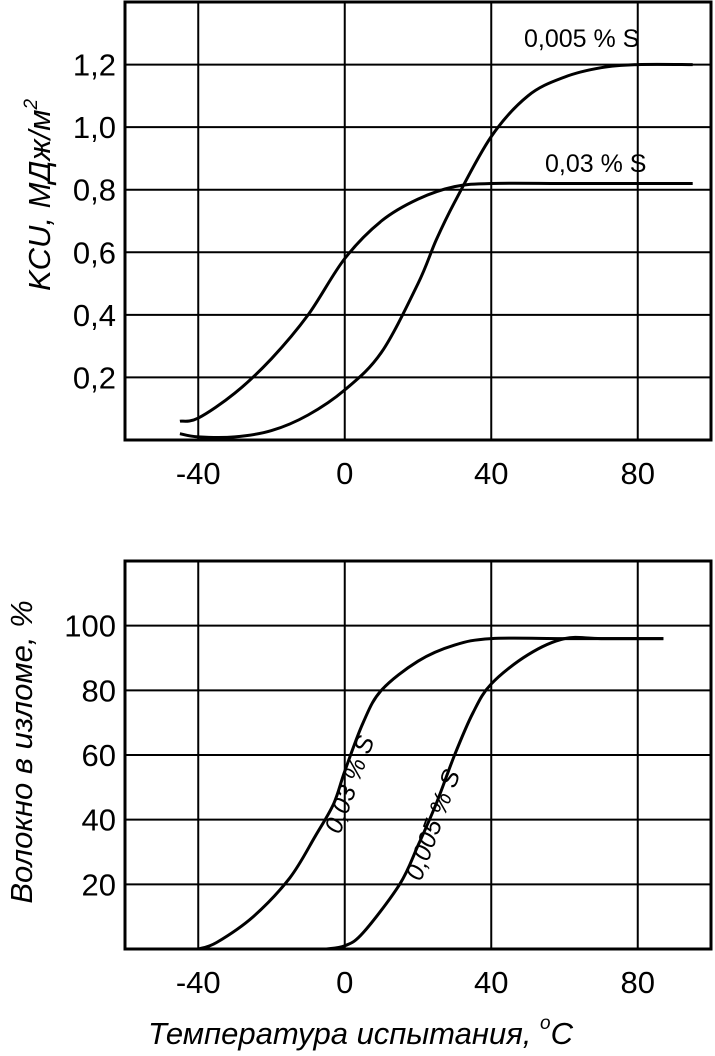 This screenshot has height=1056, width=715. What do you see at coordinates (94, 222) in the screenshot?
I see `kcu-y-tick-labels: 0,2 0,4 0,6 0,8 1,0 1,2` at bounding box center [94, 222].